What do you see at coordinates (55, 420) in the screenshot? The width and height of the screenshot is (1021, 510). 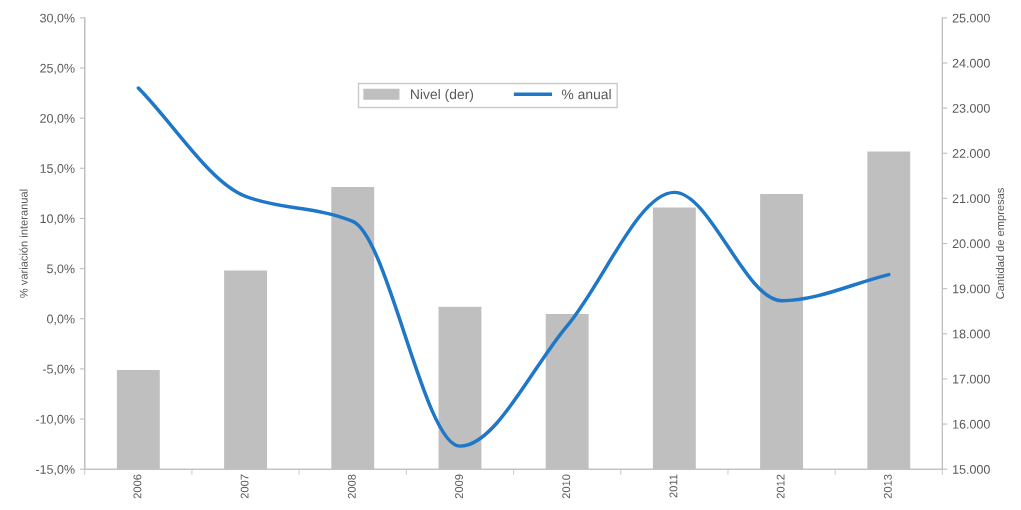 I see `y-tick-label: -10,0%` at bounding box center [55, 420].